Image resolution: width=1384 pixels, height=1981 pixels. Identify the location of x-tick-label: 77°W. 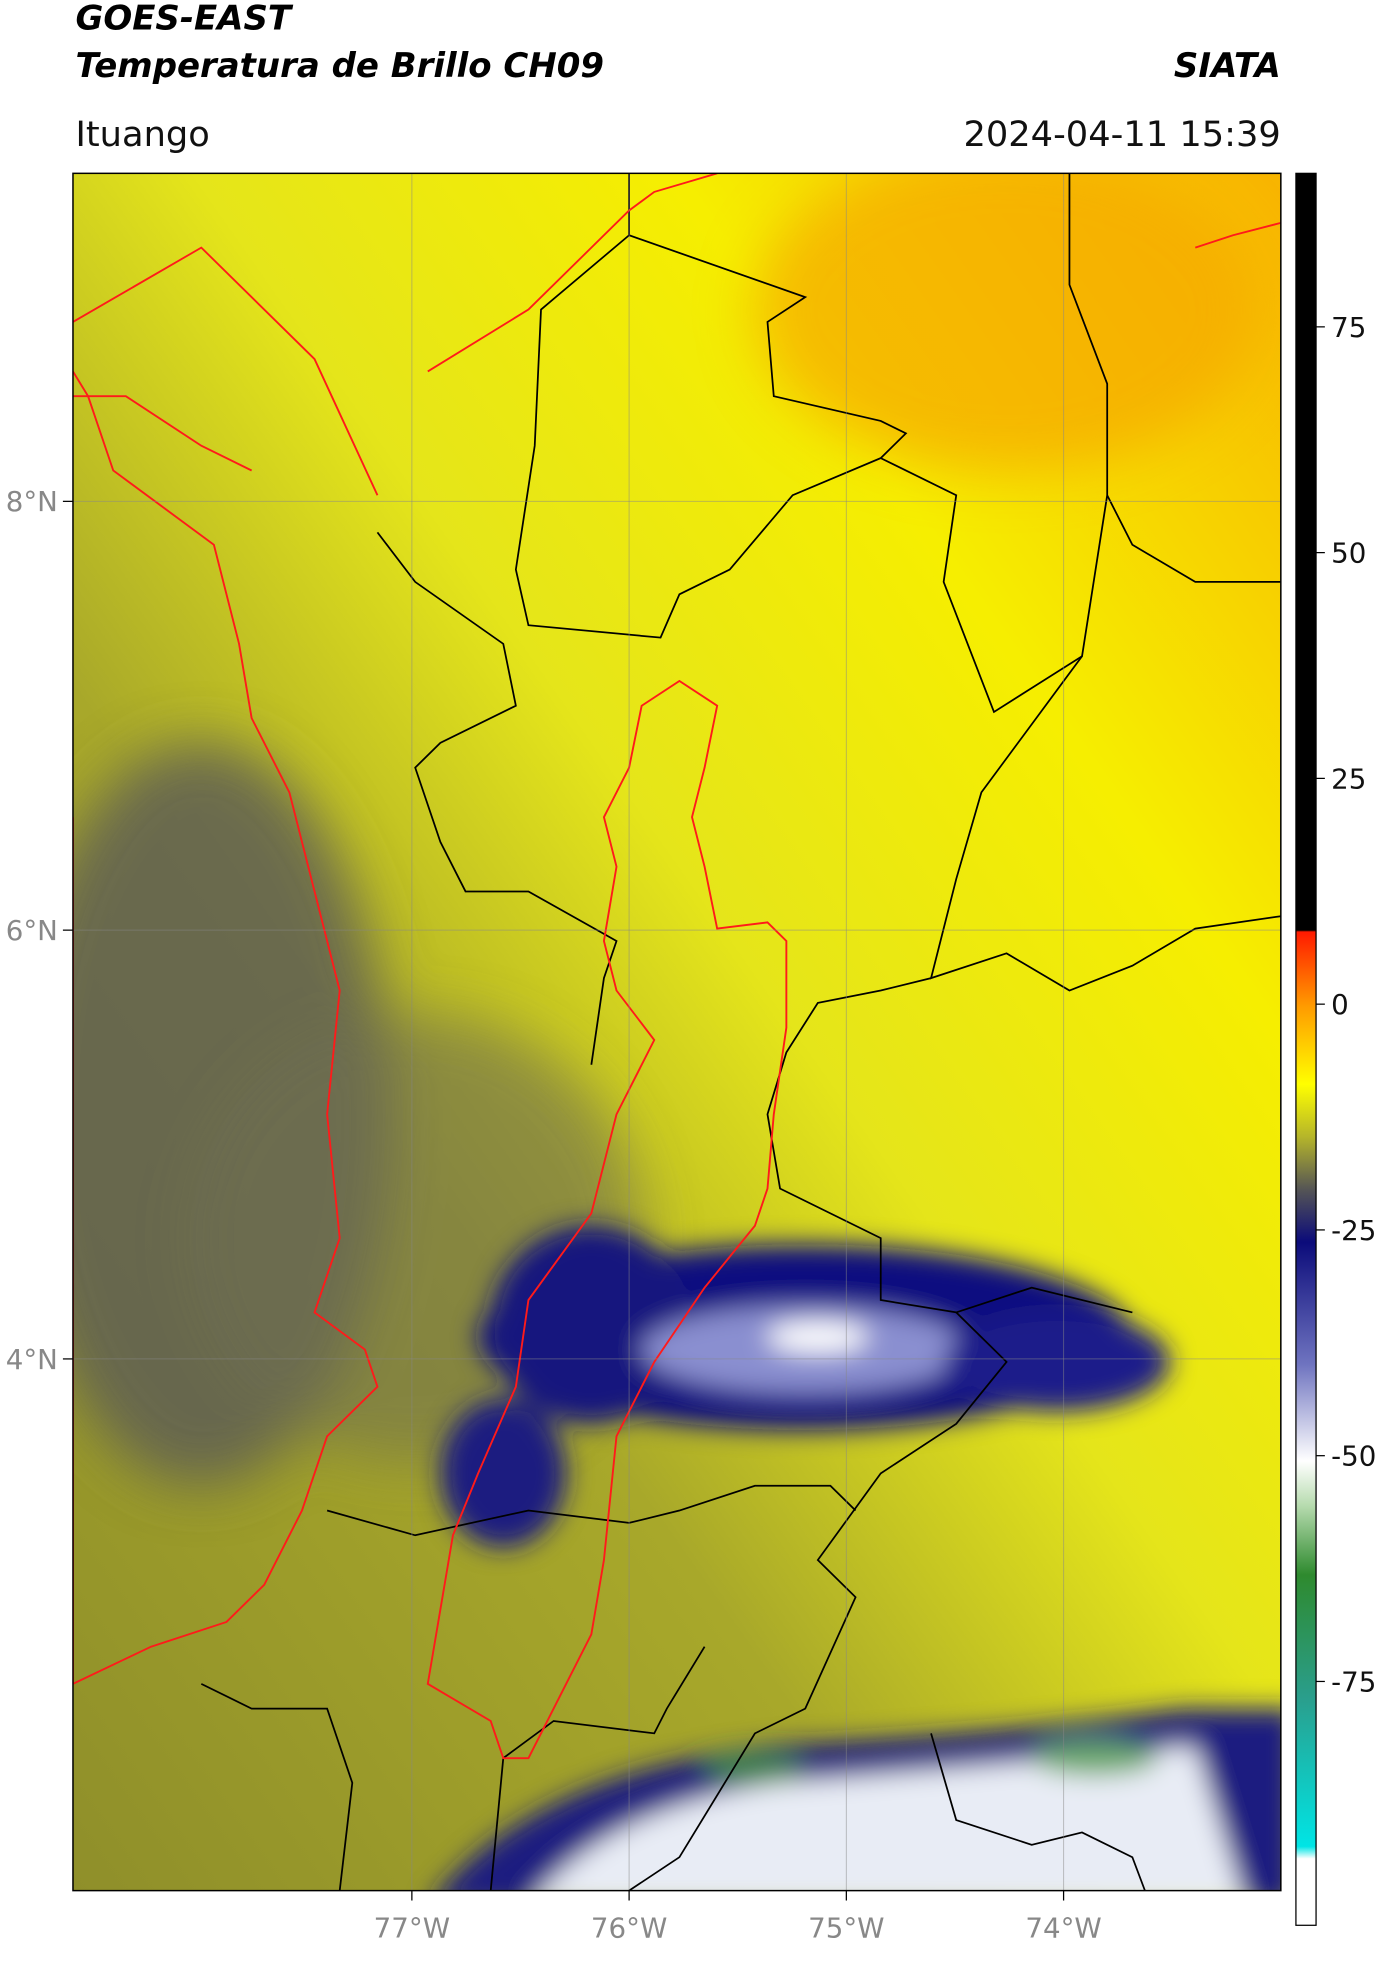
(412, 1929).